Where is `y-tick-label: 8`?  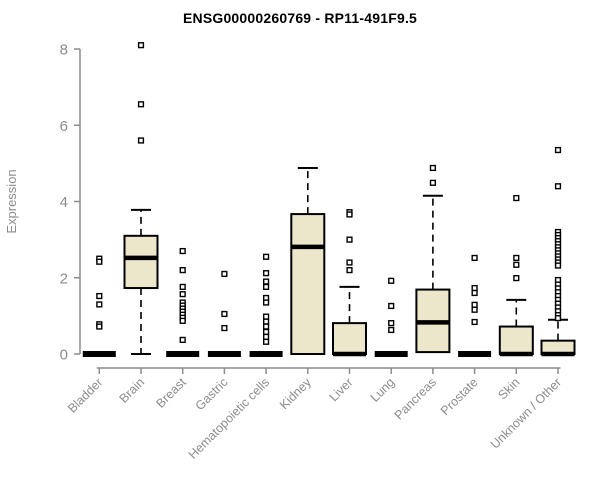 y-tick-label: 8 is located at coordinates (64, 50).